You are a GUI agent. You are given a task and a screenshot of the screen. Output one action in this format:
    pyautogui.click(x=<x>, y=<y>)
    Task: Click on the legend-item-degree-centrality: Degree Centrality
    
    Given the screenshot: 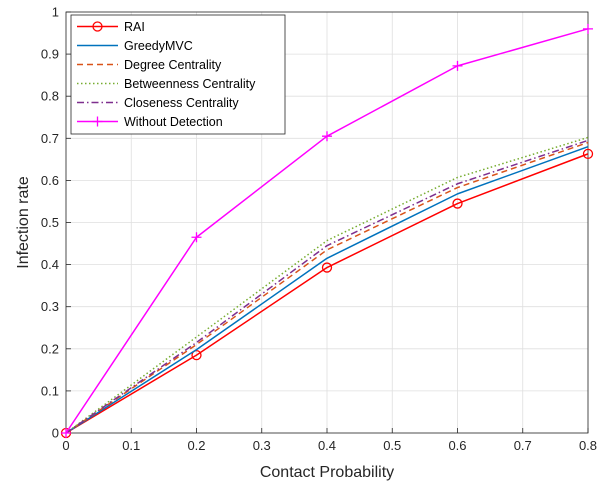 What is the action you would take?
    pyautogui.click(x=149, y=65)
    